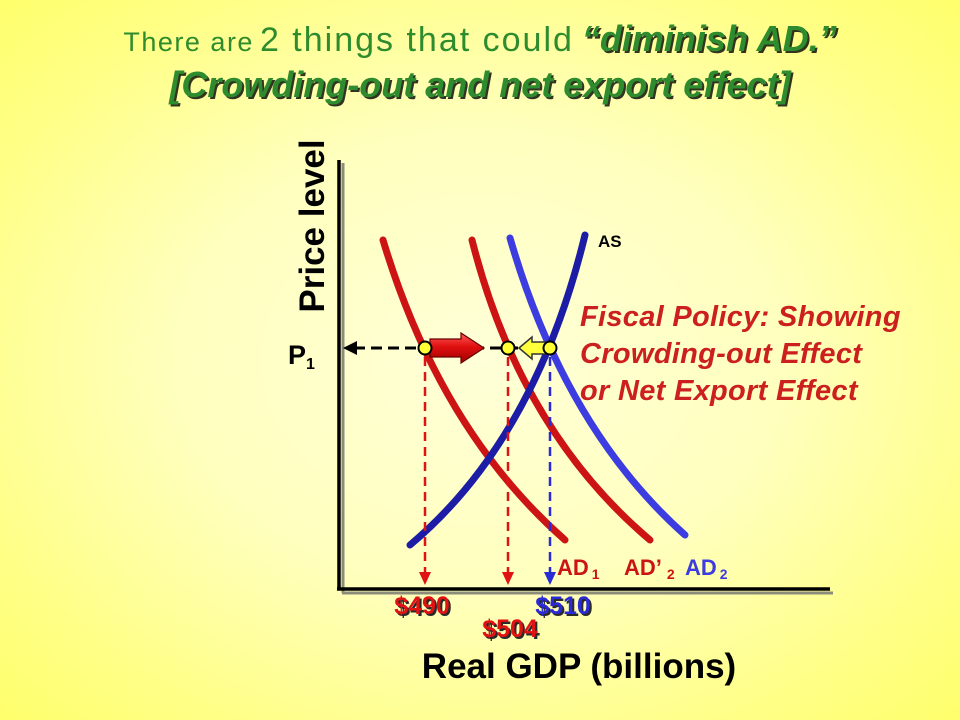 The height and width of the screenshot is (720, 960). I want to click on ad2-prime-curve, so click(561, 390).